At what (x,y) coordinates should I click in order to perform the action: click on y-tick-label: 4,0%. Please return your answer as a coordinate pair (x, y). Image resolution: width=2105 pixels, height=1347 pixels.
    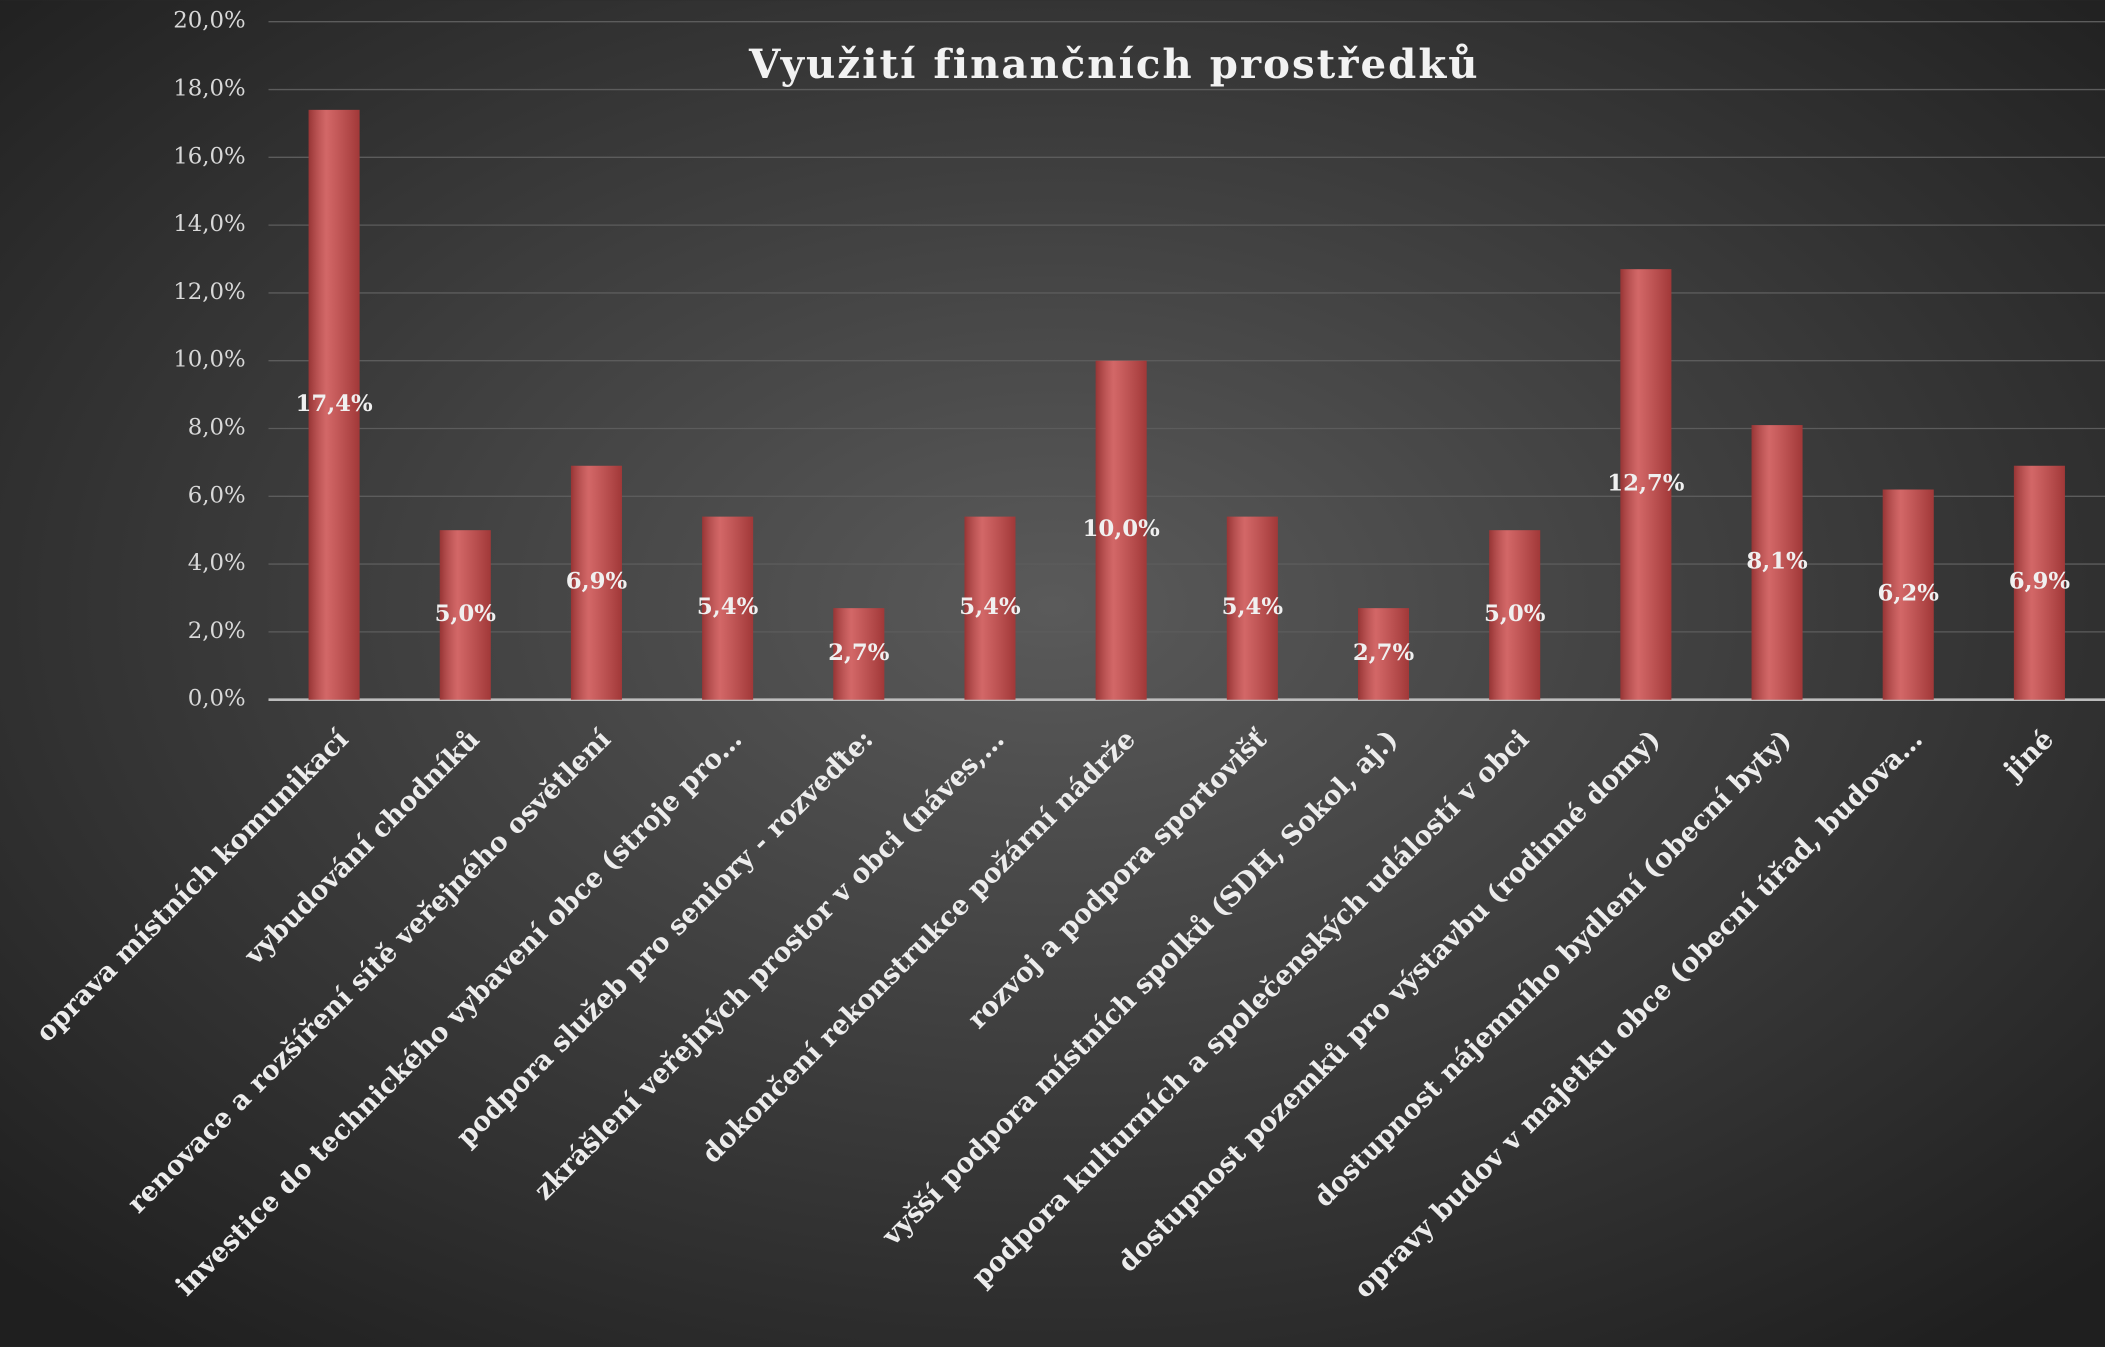
    Looking at the image, I should click on (217, 563).